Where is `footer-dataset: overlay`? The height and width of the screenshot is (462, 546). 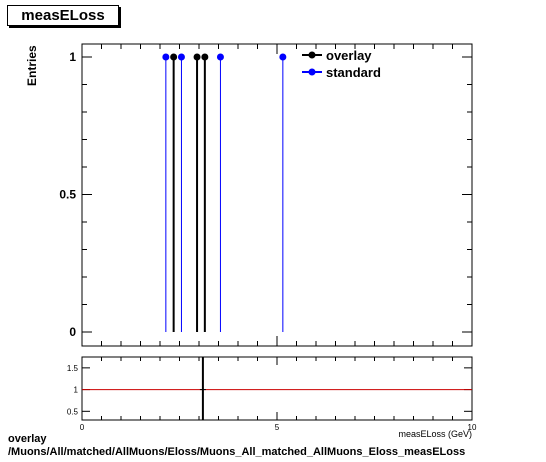 footer-dataset: overlay is located at coordinates (27, 439).